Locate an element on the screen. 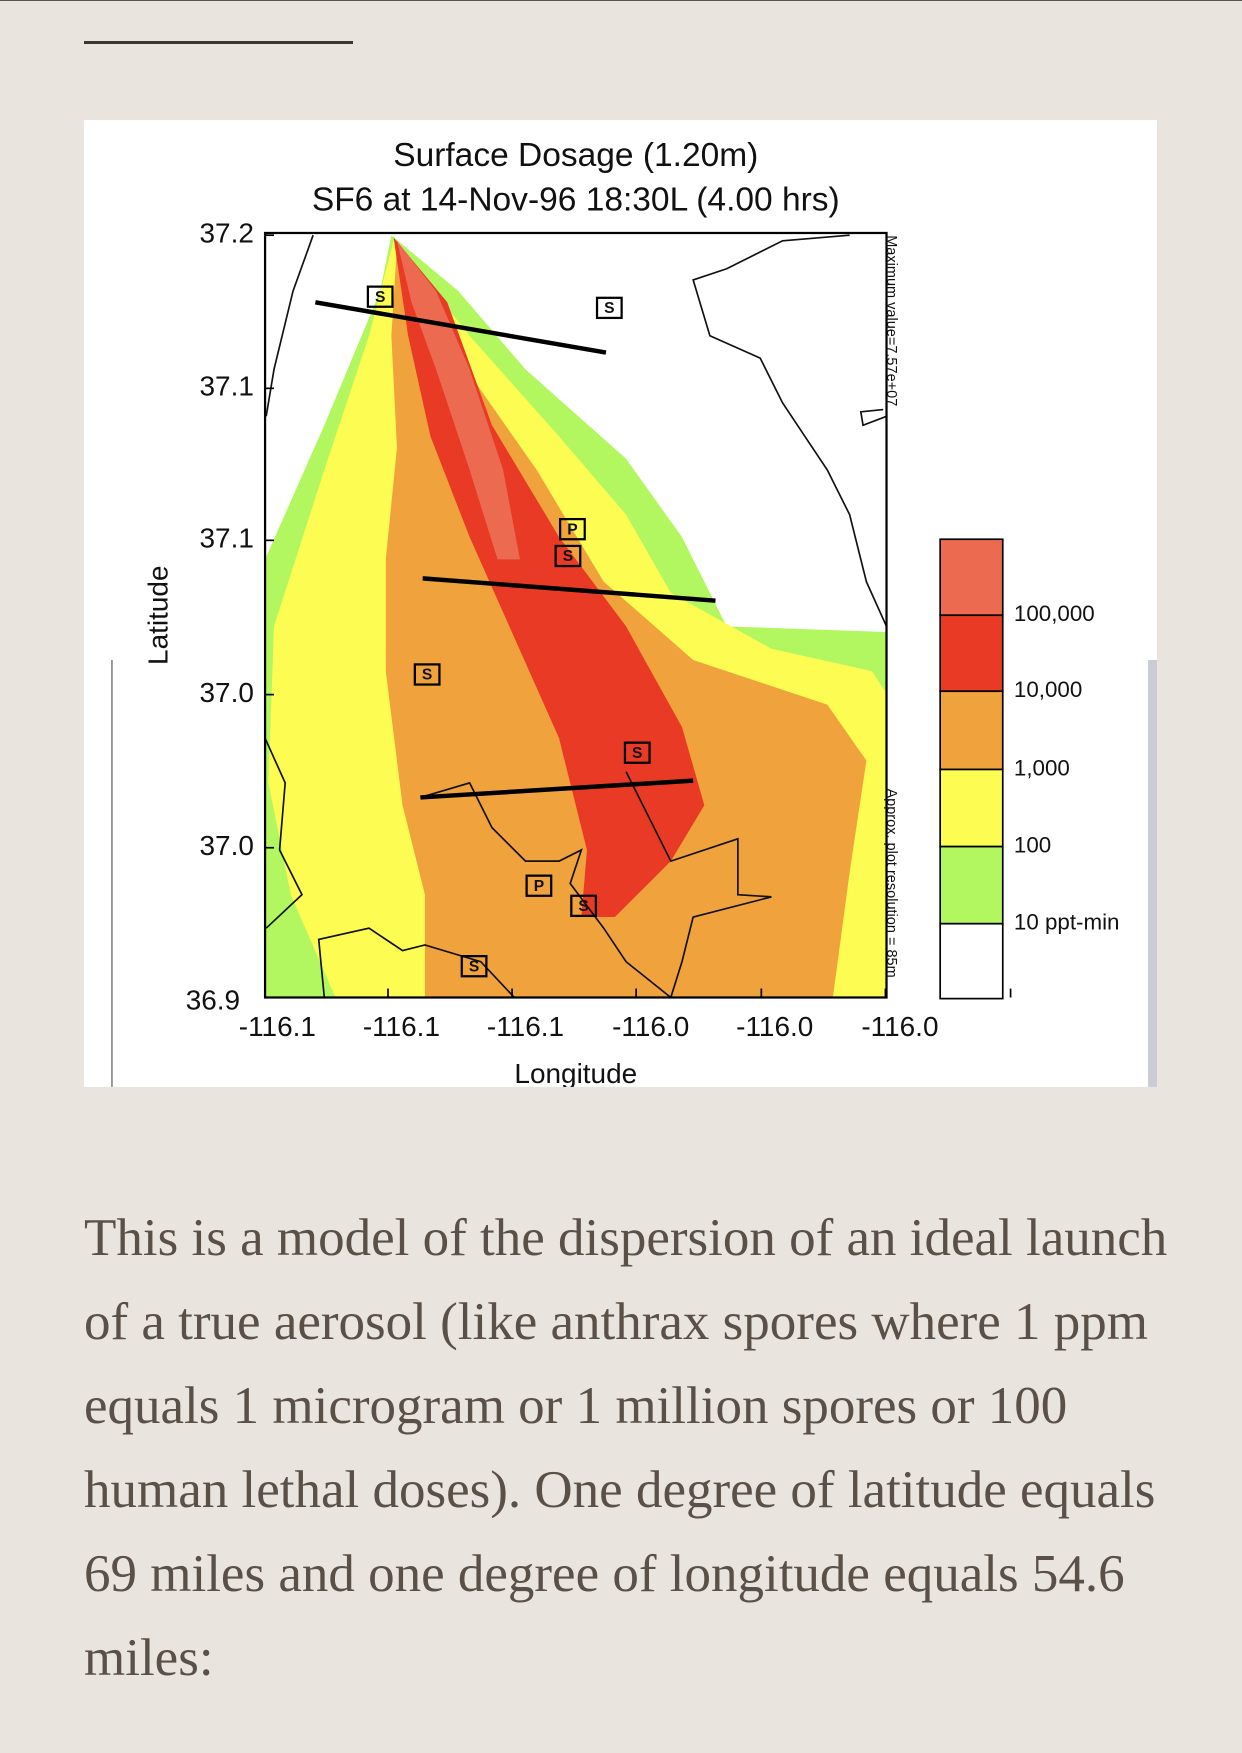  legend-label: 100 is located at coordinates (1032, 845).